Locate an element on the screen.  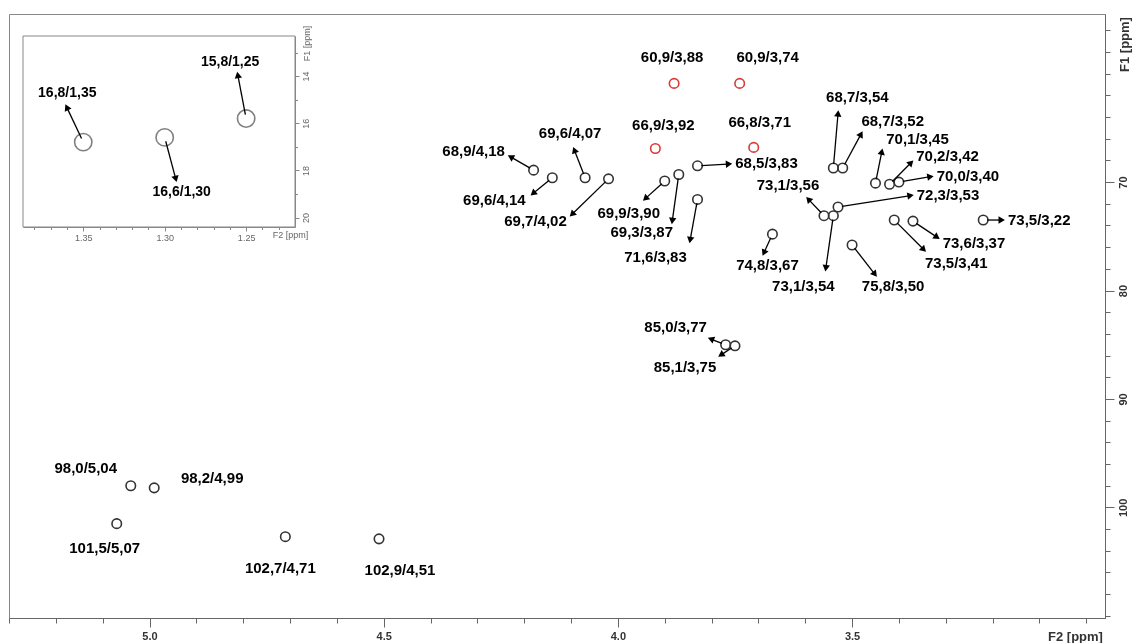
annotation: 85,0/3,77 is located at coordinates (675, 326).